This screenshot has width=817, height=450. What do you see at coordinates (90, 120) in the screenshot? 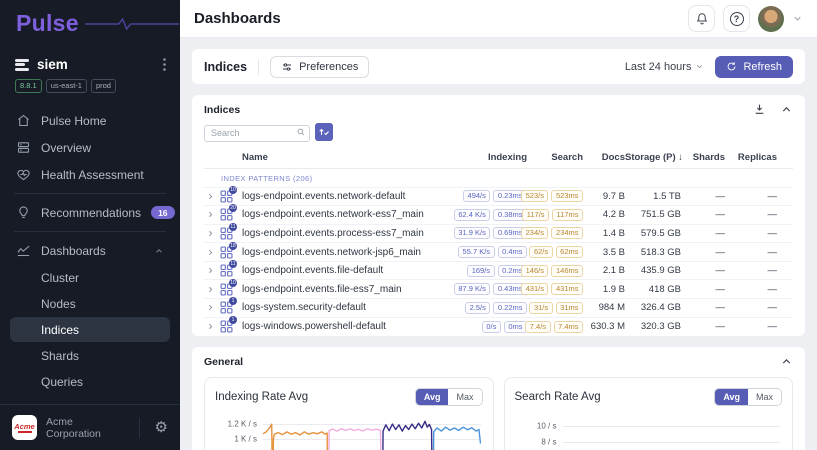
I see `sidebar-item-pulse-home: Pulse Home` at bounding box center [90, 120].